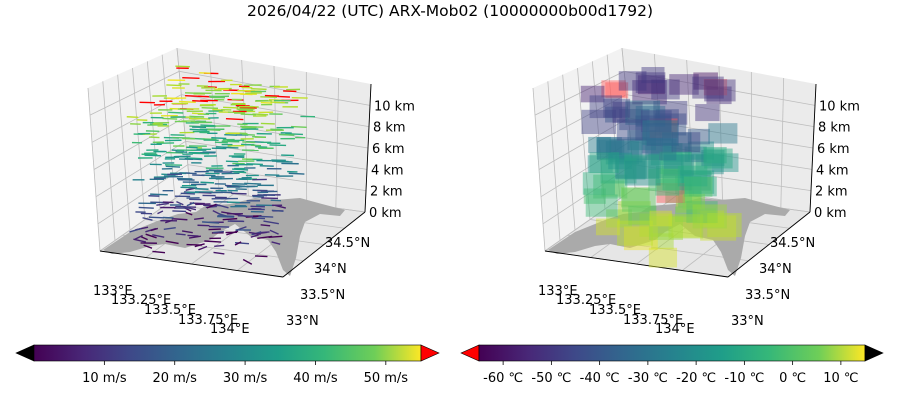  What do you see at coordinates (767, 295) in the screenshot?
I see `y-tick-label: 33.5°N` at bounding box center [767, 295].